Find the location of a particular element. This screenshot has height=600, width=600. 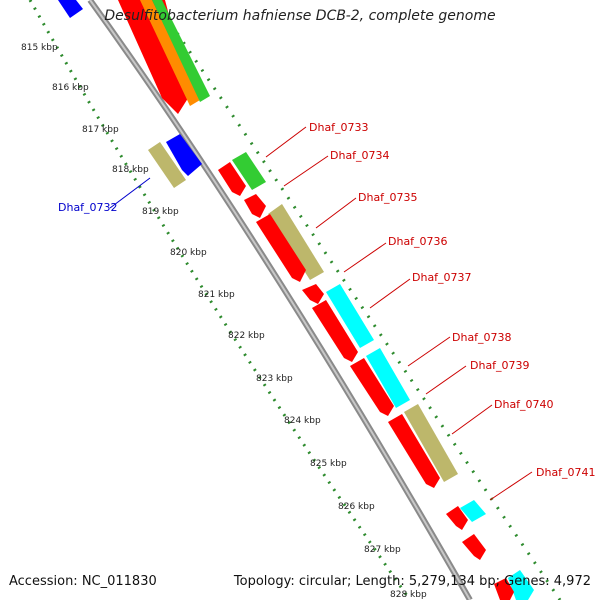

gene-label: Dhaf_0734 is located at coordinates (360, 155).